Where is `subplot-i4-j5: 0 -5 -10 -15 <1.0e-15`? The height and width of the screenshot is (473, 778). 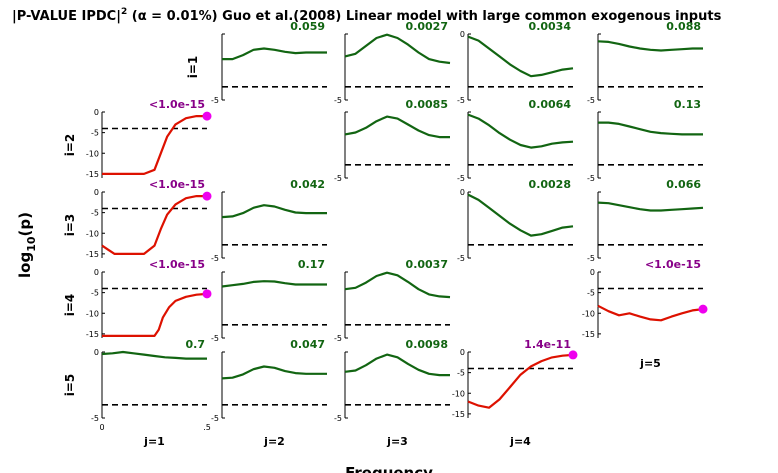 subplot-i4-j5: 0 -5 -10 -15 <1.0e-15 is located at coordinates (645, 298).